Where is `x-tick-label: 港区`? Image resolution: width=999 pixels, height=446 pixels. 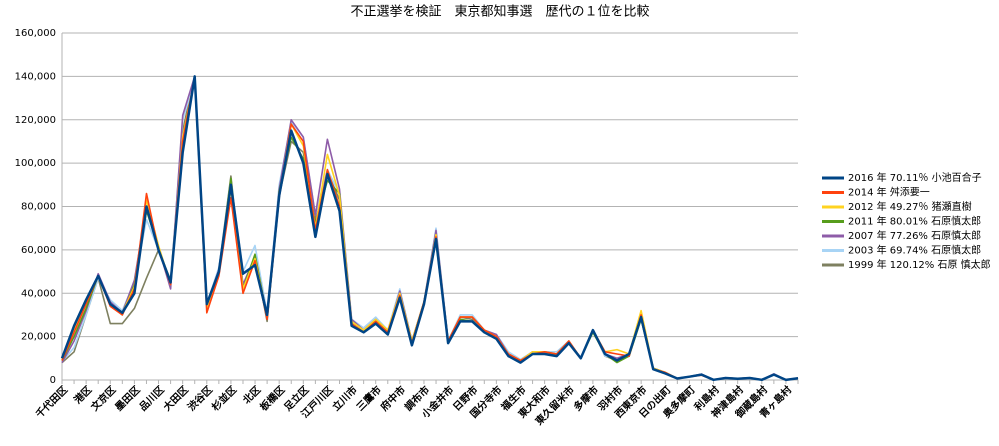
x-tick-label: 港区 is located at coordinates (82, 394).